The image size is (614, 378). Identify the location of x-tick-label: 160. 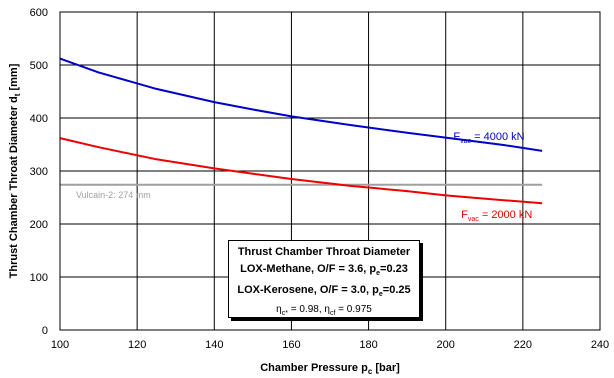
(291, 345).